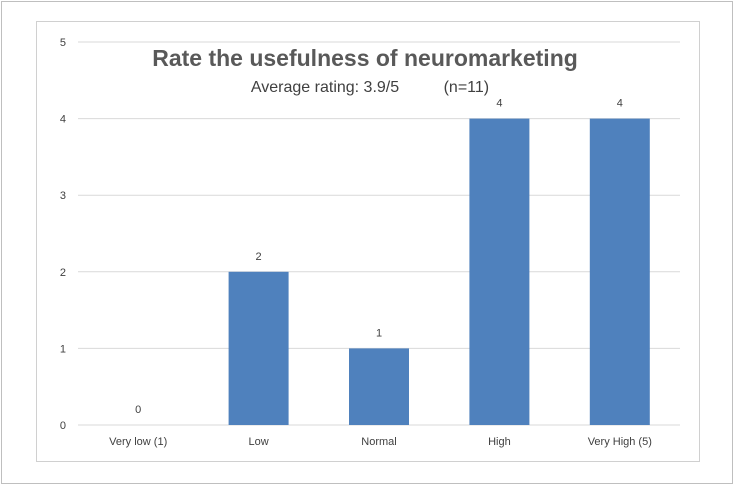 Image resolution: width=736 pixels, height=487 pixels. What do you see at coordinates (63, 43) in the screenshot?
I see `y-tick-label: 5` at bounding box center [63, 43].